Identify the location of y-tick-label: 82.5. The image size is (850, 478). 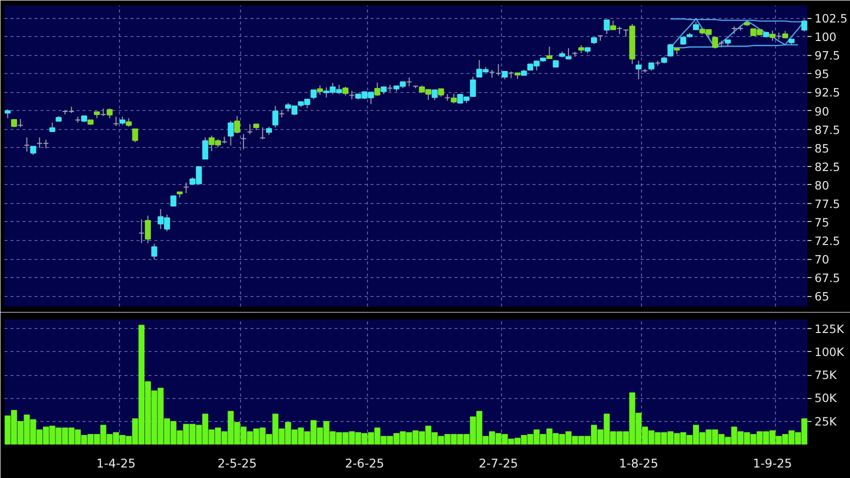
(827, 167).